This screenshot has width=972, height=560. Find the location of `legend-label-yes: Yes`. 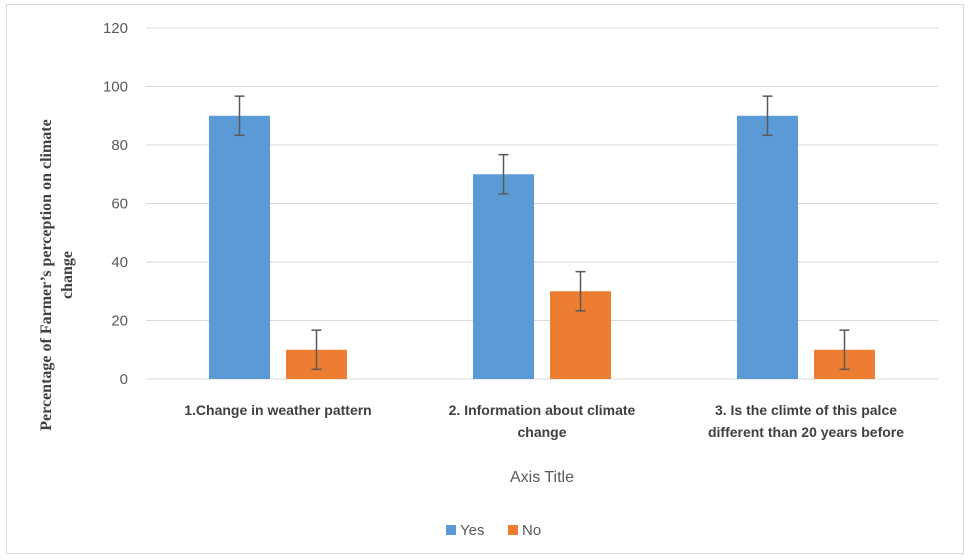

legend-label-yes: Yes is located at coordinates (472, 530).